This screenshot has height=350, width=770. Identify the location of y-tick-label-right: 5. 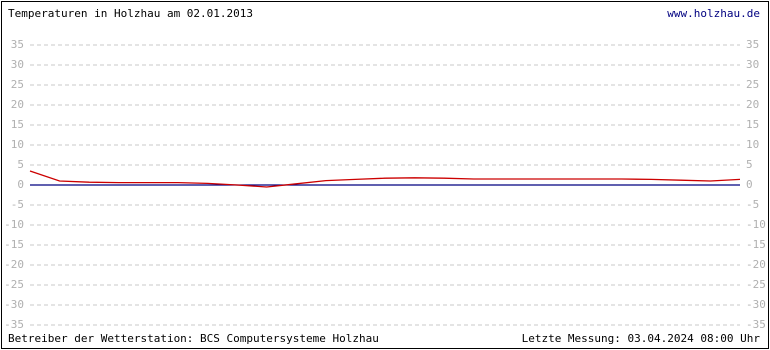
(749, 164).